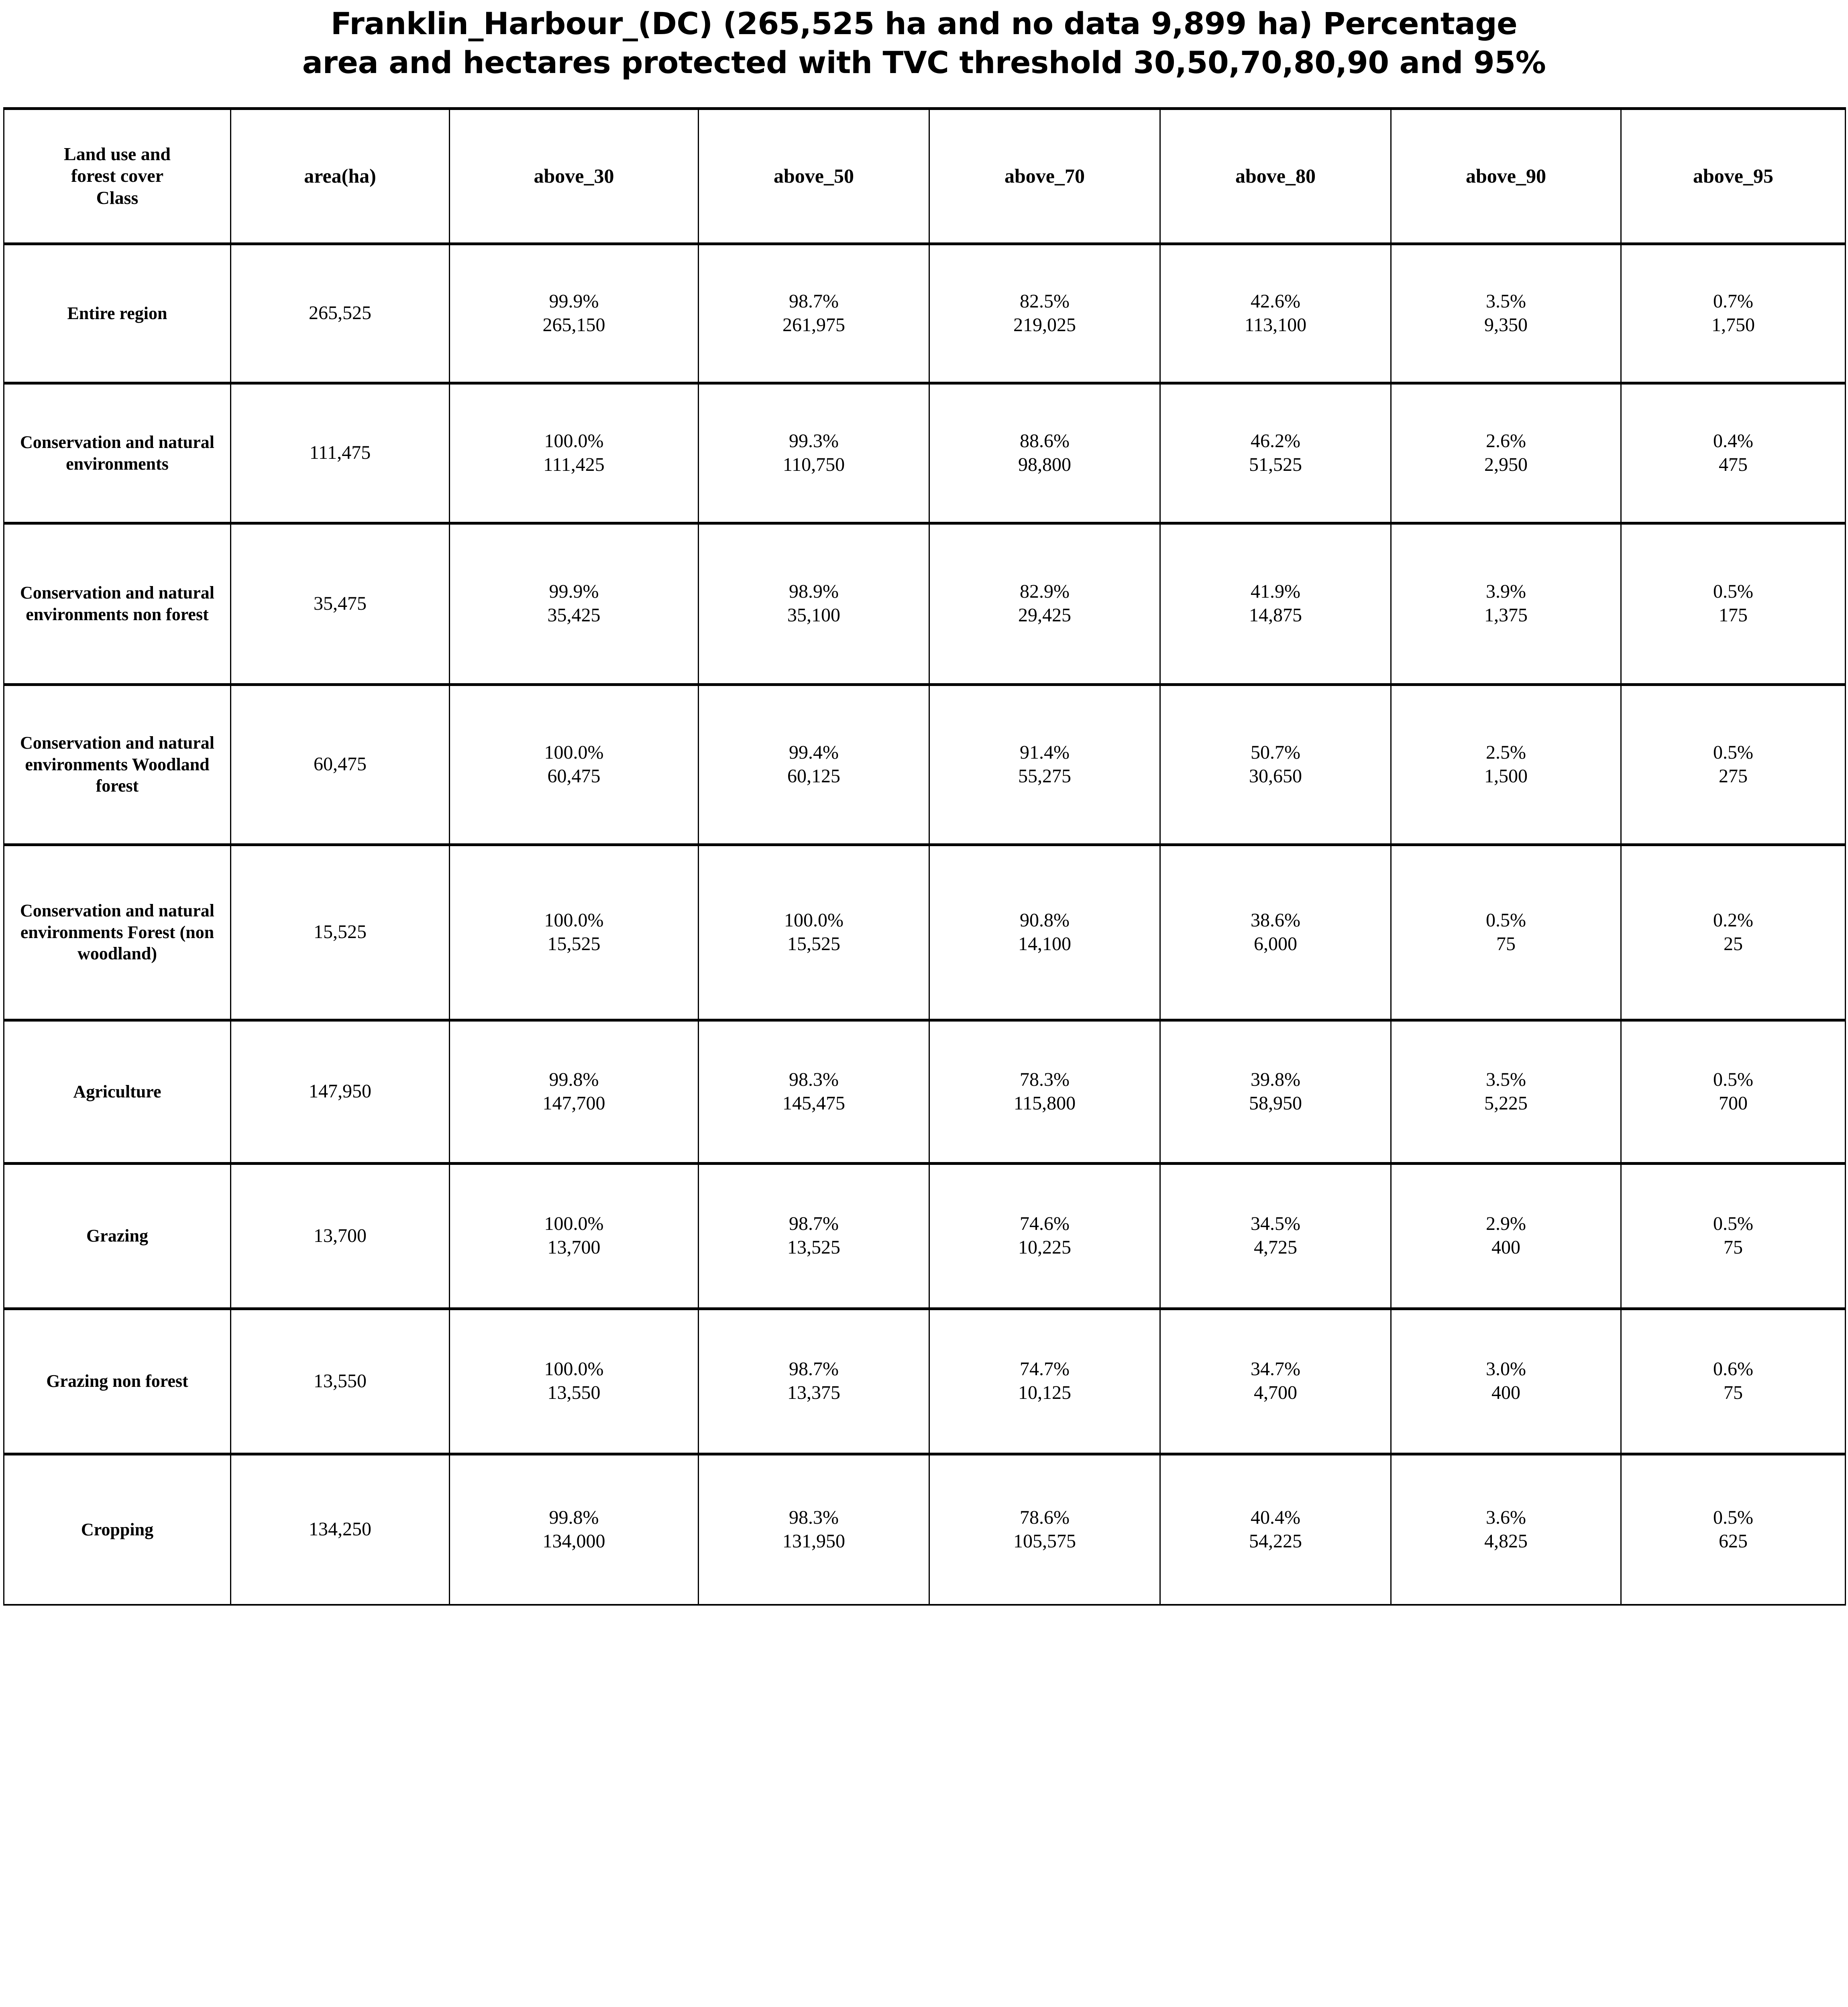 This screenshot has width=1848, height=2007. What do you see at coordinates (1044, 1247) in the screenshot?
I see `cell-ha: 10,225` at bounding box center [1044, 1247].